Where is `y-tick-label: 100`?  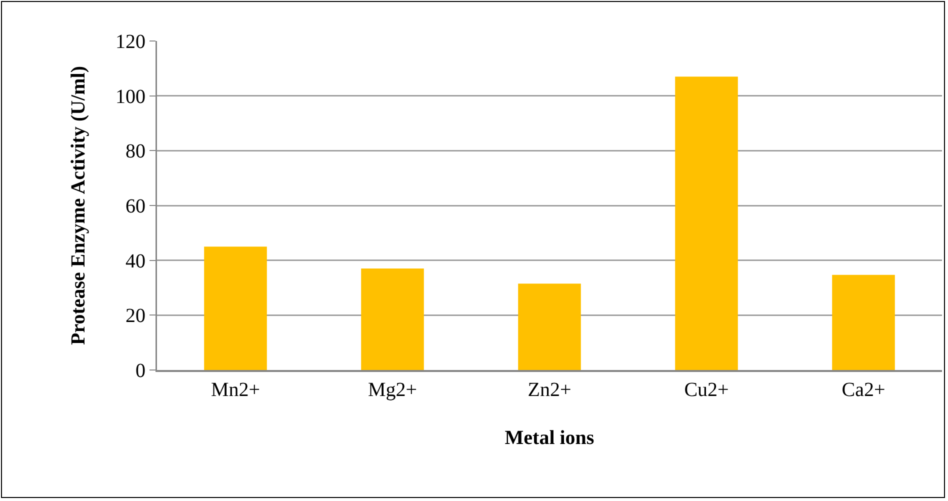
y-tick-label: 100 is located at coordinates (131, 97).